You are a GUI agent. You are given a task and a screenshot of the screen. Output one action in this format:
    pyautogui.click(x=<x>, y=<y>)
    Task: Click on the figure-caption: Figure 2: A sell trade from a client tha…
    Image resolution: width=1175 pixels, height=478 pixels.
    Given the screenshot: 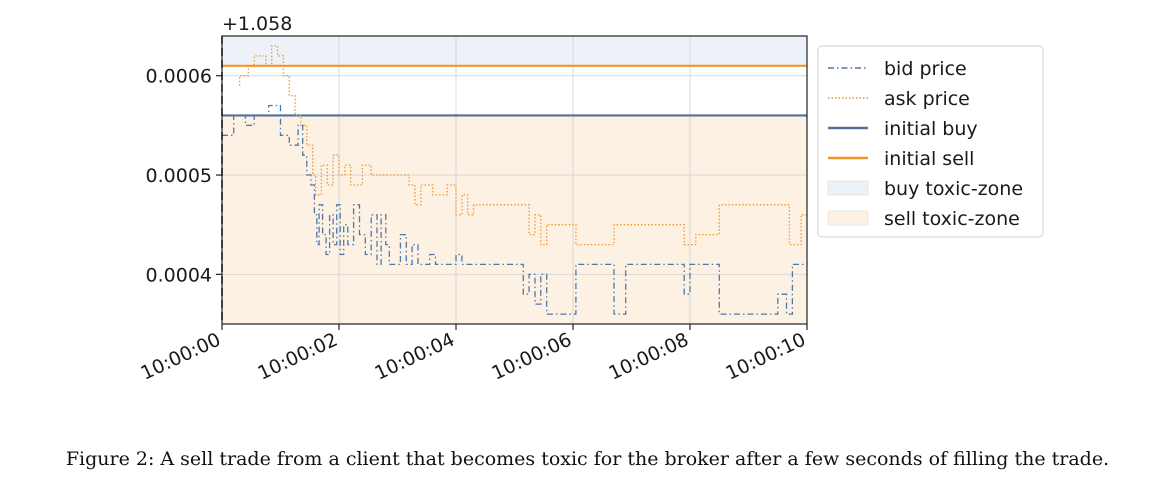 What is the action you would take?
    pyautogui.click(x=587, y=459)
    